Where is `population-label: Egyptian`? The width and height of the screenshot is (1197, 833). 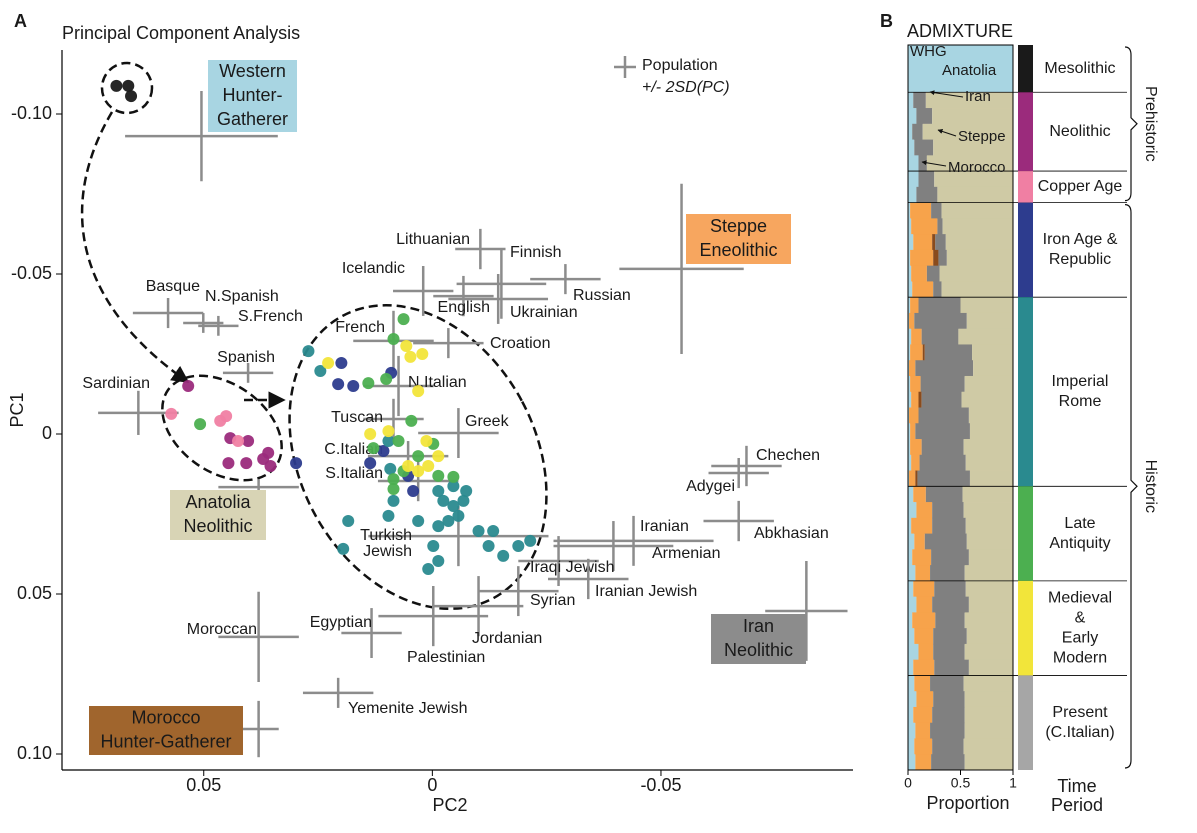
population-label: Egyptian is located at coordinates (341, 622).